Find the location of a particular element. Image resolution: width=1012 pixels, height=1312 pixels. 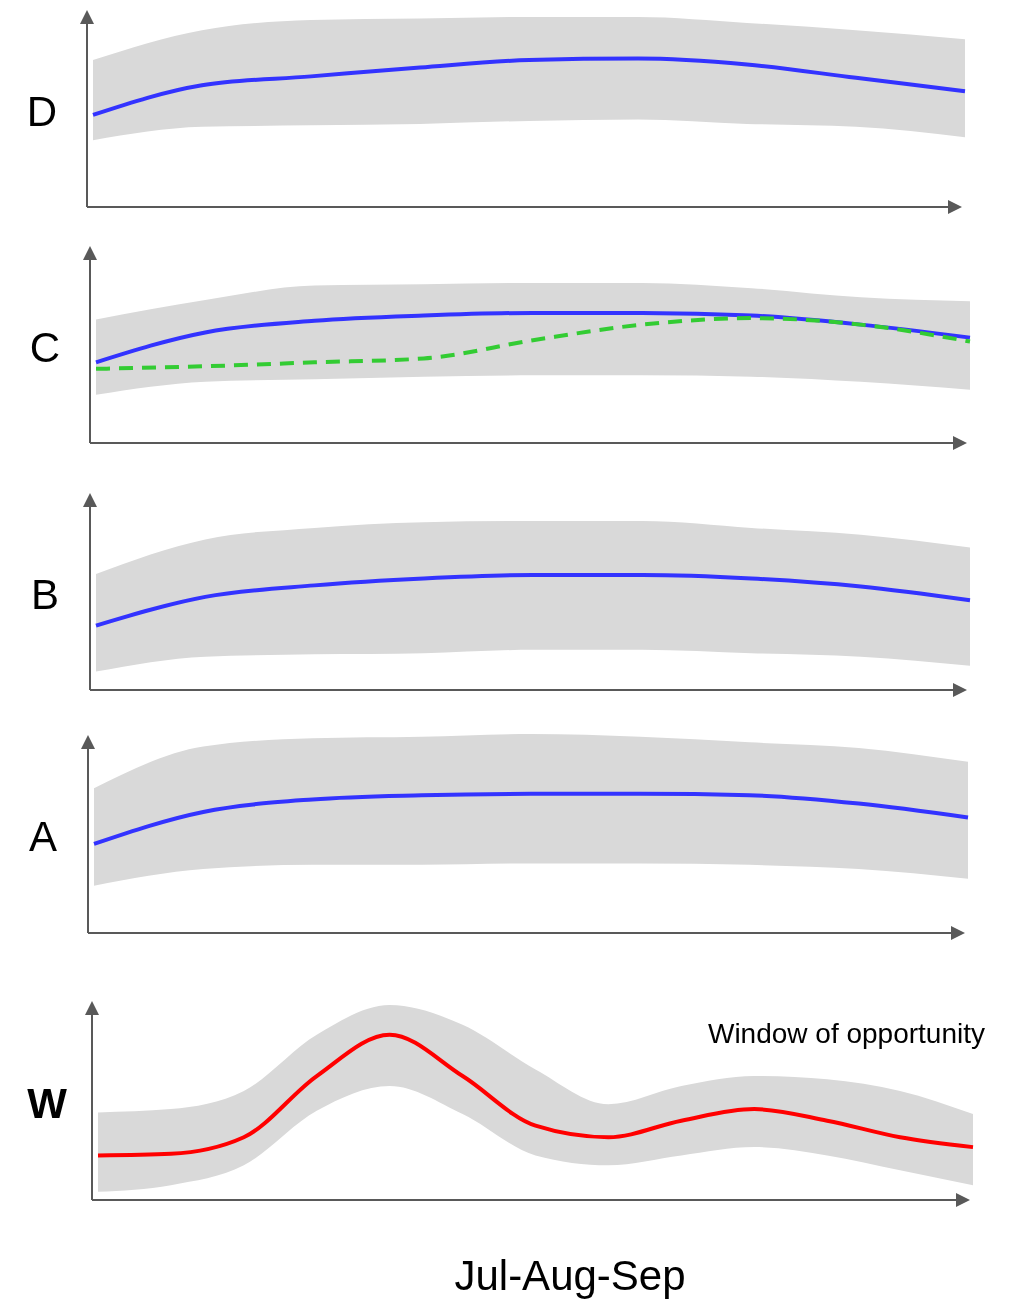

y-axis-title: A is located at coordinates (43, 837).